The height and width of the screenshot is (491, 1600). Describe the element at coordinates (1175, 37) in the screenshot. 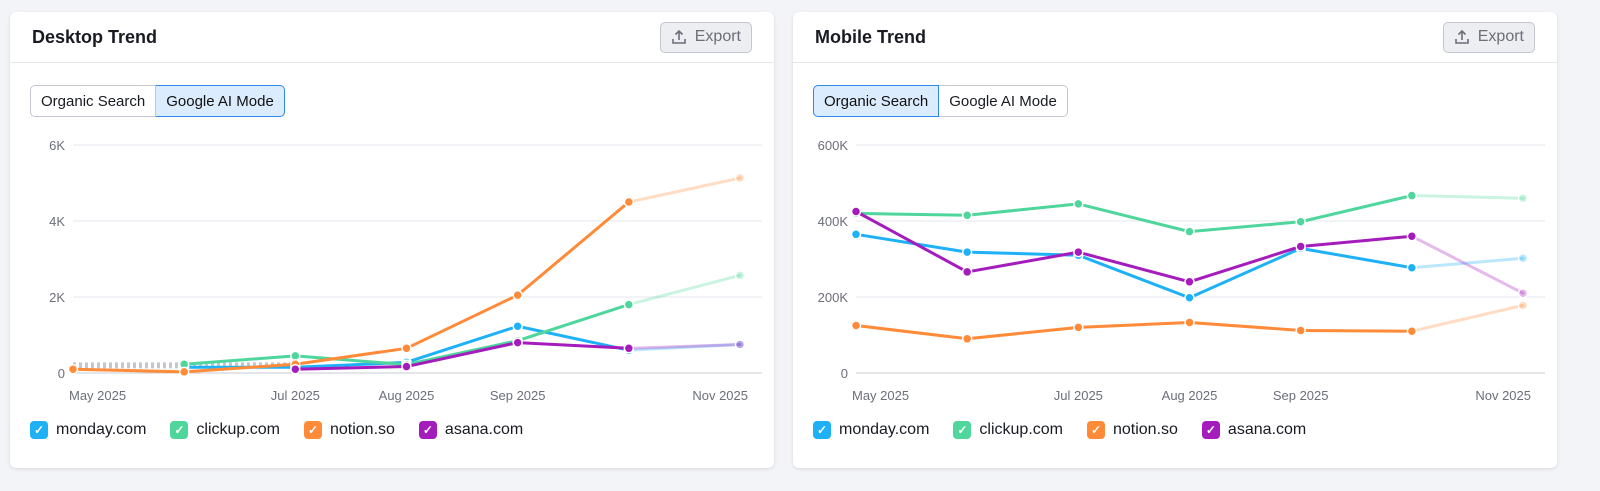

I see `card-header: Mobile Trend Export` at that location.